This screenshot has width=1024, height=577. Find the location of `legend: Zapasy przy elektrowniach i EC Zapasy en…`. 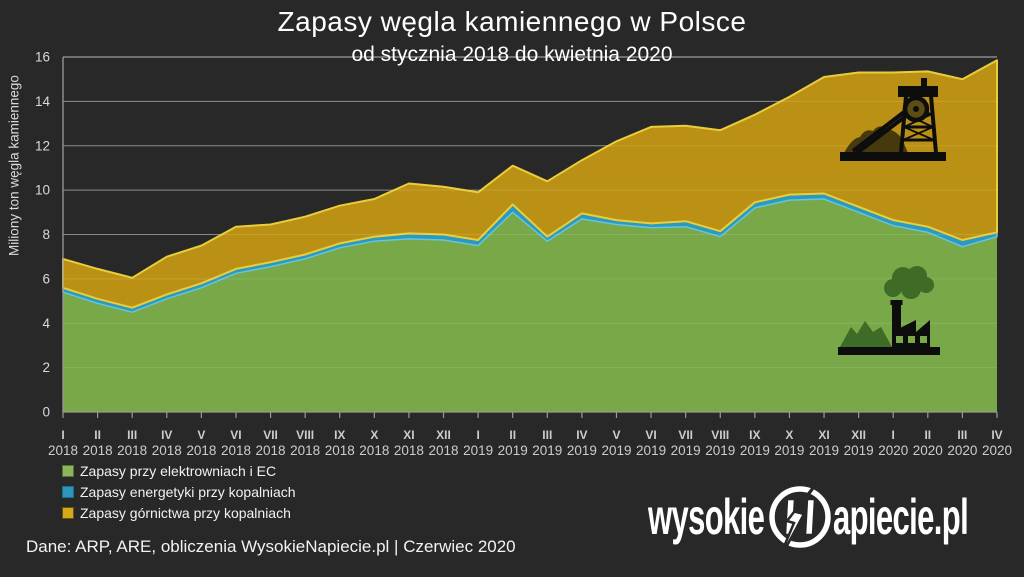

legend: Zapasy przy elektrowniach i EC Zapasy en… is located at coordinates (179, 491).